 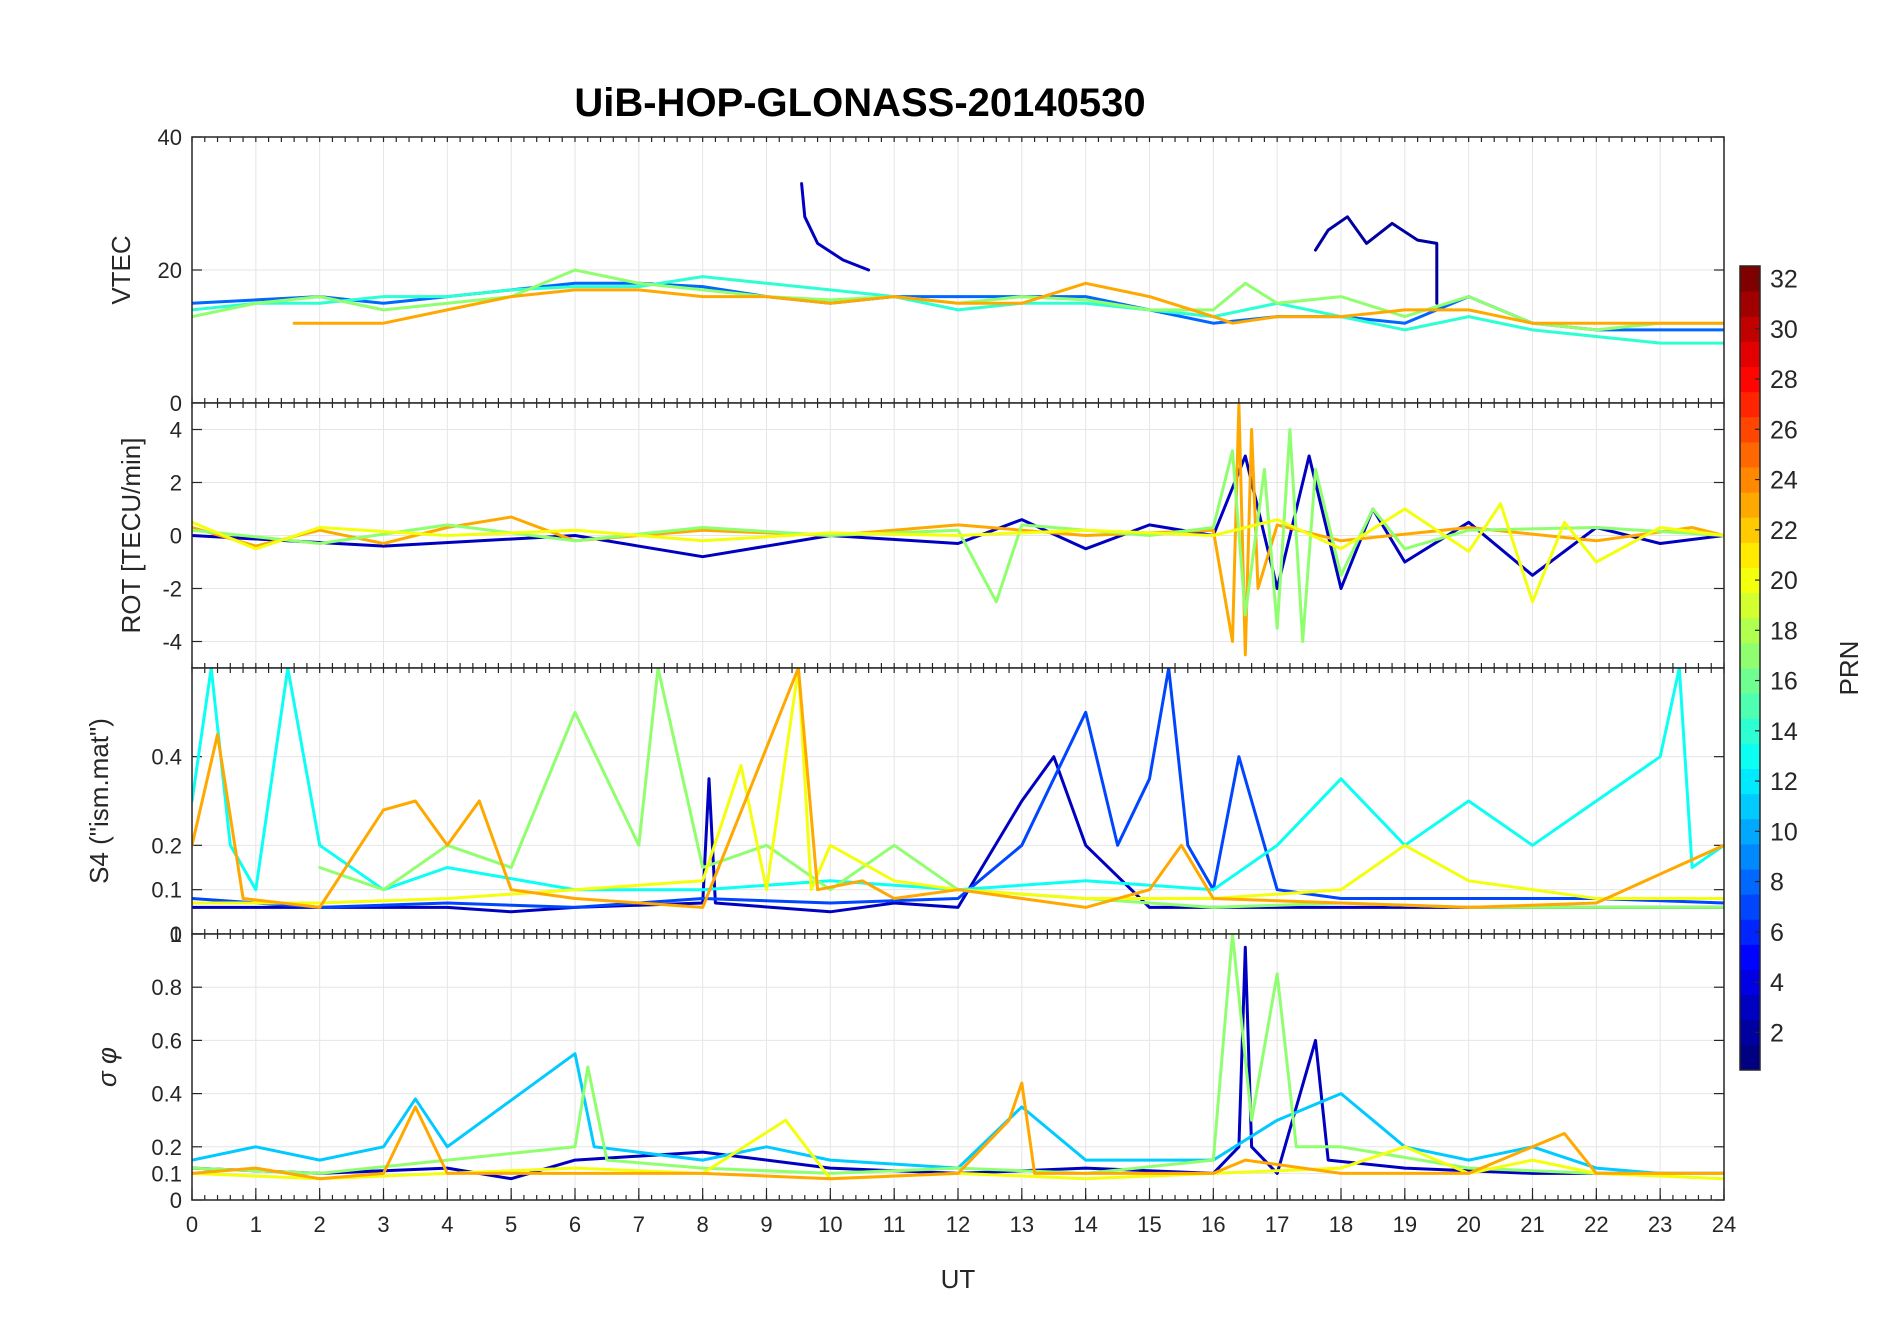 I want to click on x-tick-label: 21, so click(x=1532, y=1224).